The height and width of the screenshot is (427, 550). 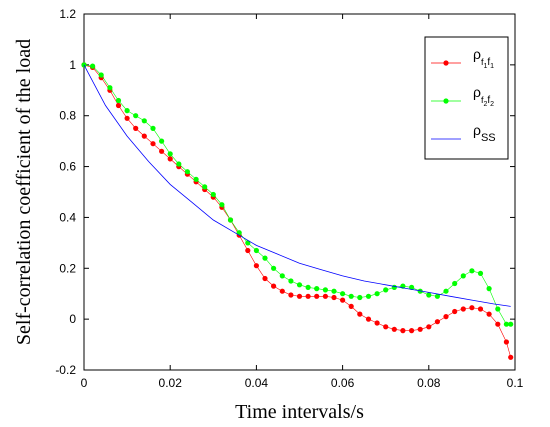 I want to click on y-tick-label: 0.8, so click(x=67, y=116).